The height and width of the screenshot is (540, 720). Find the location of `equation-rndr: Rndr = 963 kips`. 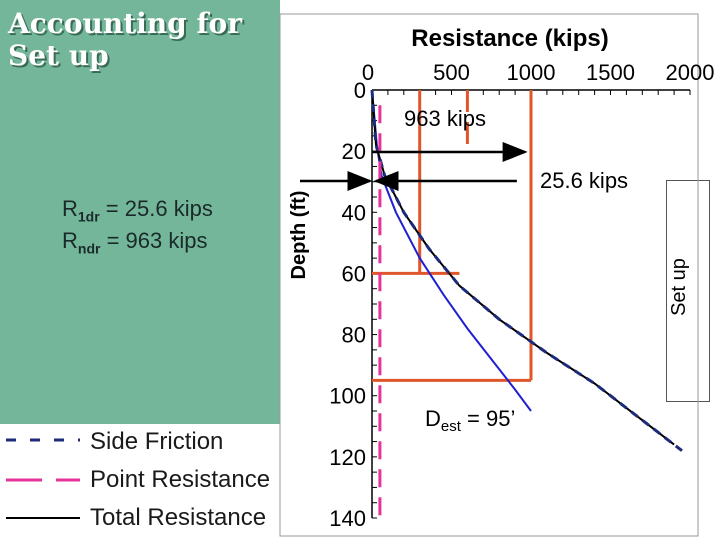

equation-rndr: Rndr = 963 kips is located at coordinates (134, 242).